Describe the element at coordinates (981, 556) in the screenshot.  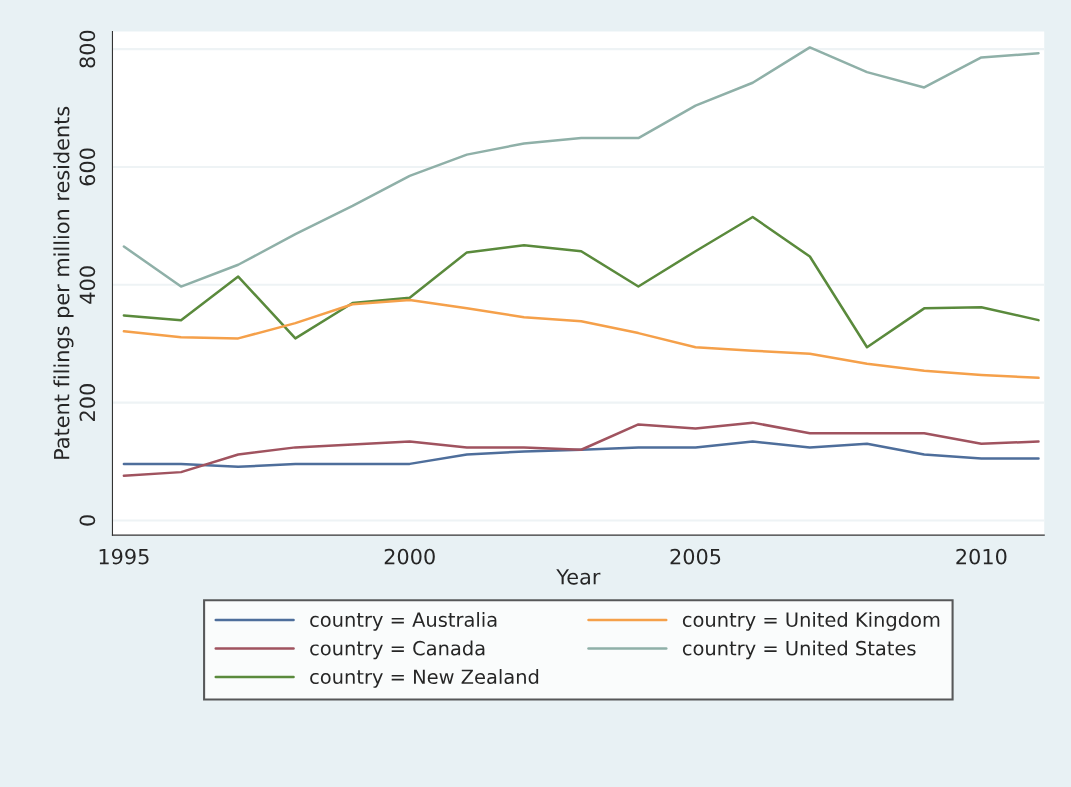
I see `x-tick-label: 2010` at that location.